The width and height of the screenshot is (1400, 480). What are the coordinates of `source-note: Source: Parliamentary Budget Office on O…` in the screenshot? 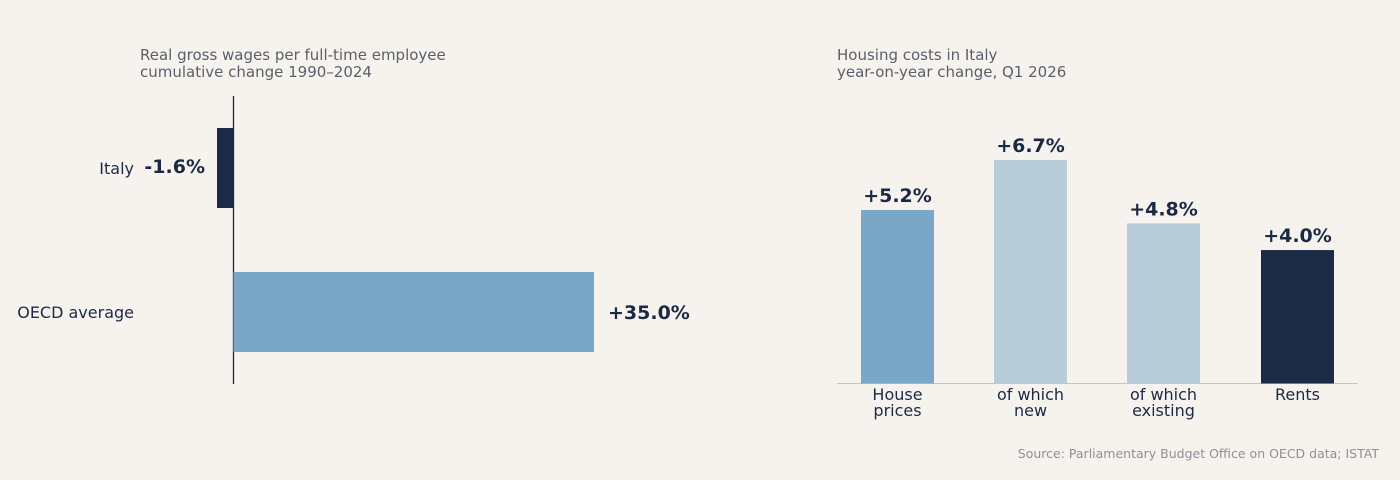 It's located at (1199, 453).